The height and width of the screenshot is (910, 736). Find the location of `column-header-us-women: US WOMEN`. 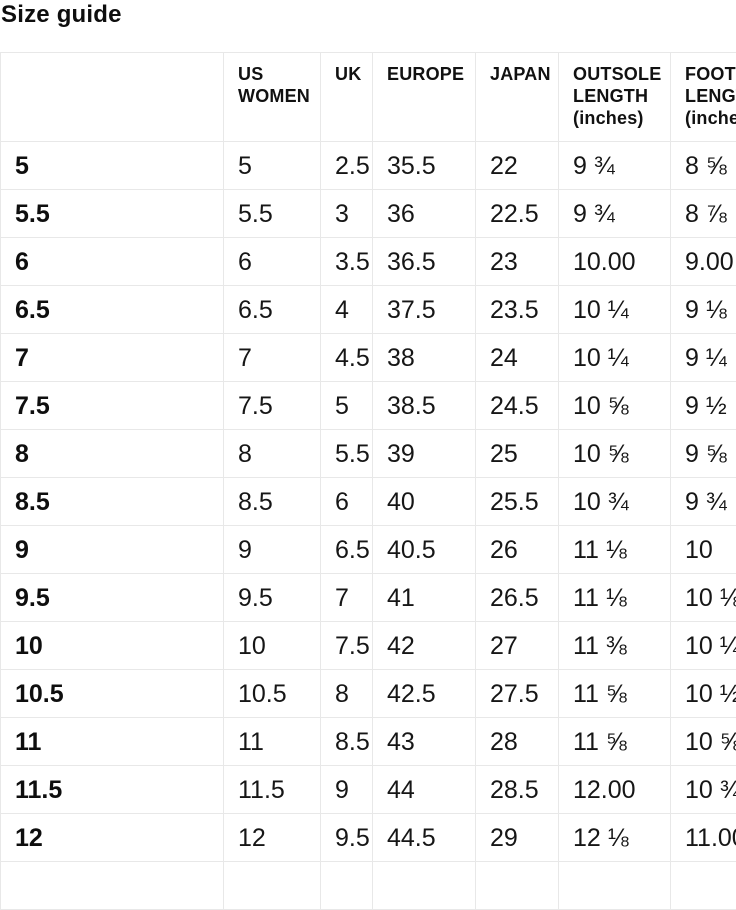

column-header-us-women: US WOMEN is located at coordinates (272, 97).